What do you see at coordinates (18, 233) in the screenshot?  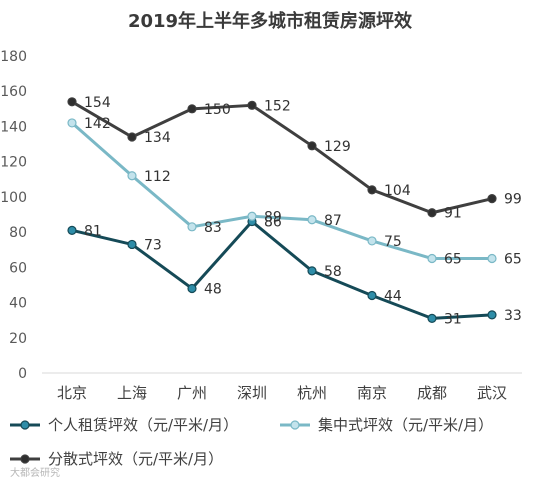 I see `y-tick-label: 80` at bounding box center [18, 233].